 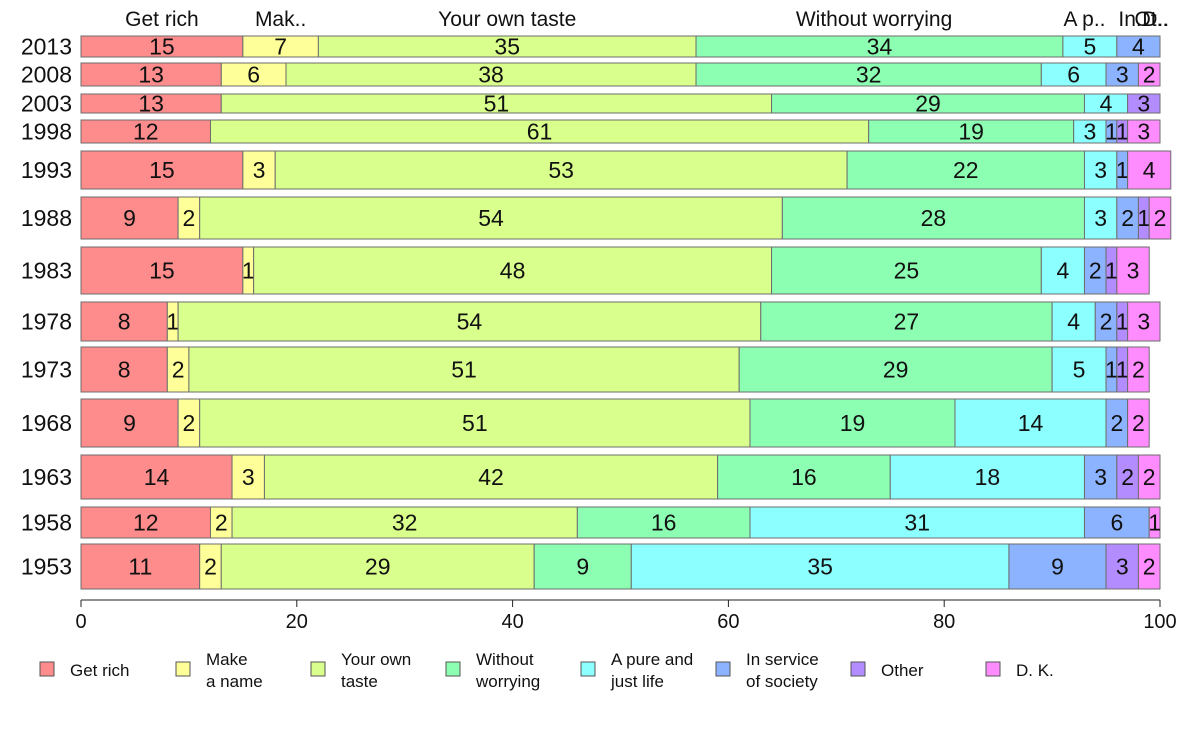 I want to click on bar-row: 15 1 48 25 4 2 1 3, so click(x=615, y=270).